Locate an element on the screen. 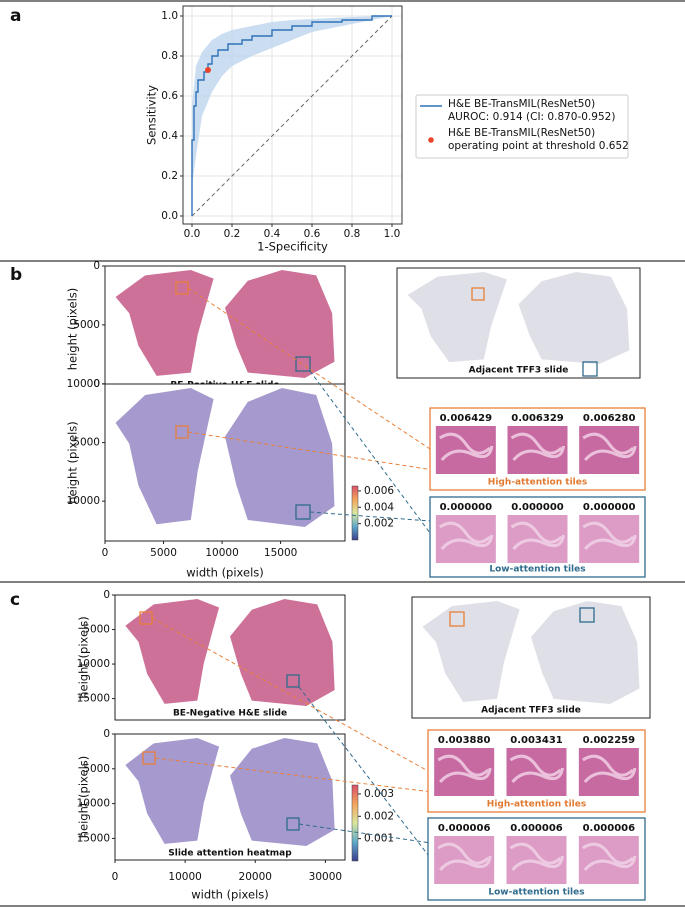 The image size is (685, 907). colorbar-tick-label: 0.003 is located at coordinates (379, 794).